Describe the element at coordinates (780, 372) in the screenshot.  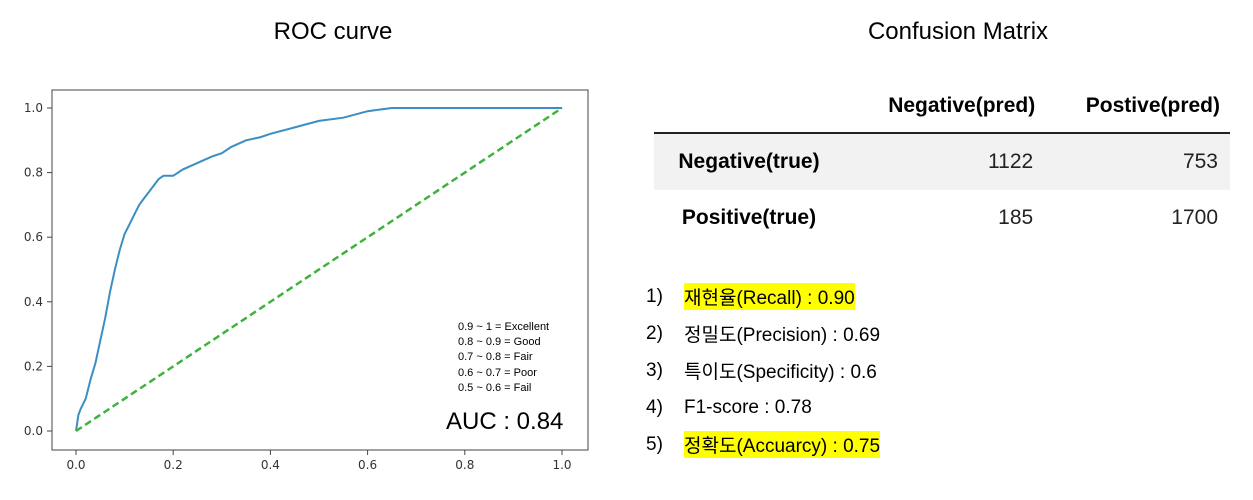
I see `metric-text: 특이도(Specificity) : 0.6` at that location.